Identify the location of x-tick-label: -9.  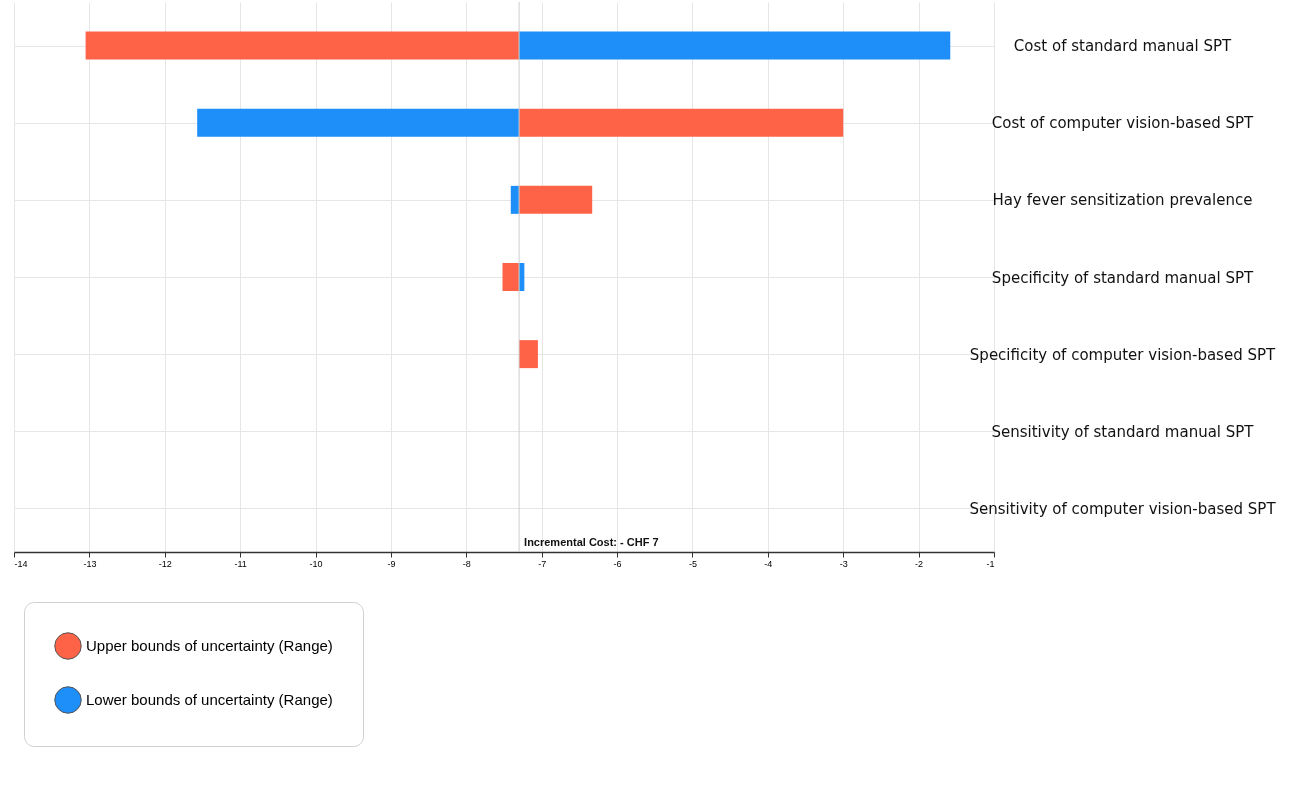
(391, 563).